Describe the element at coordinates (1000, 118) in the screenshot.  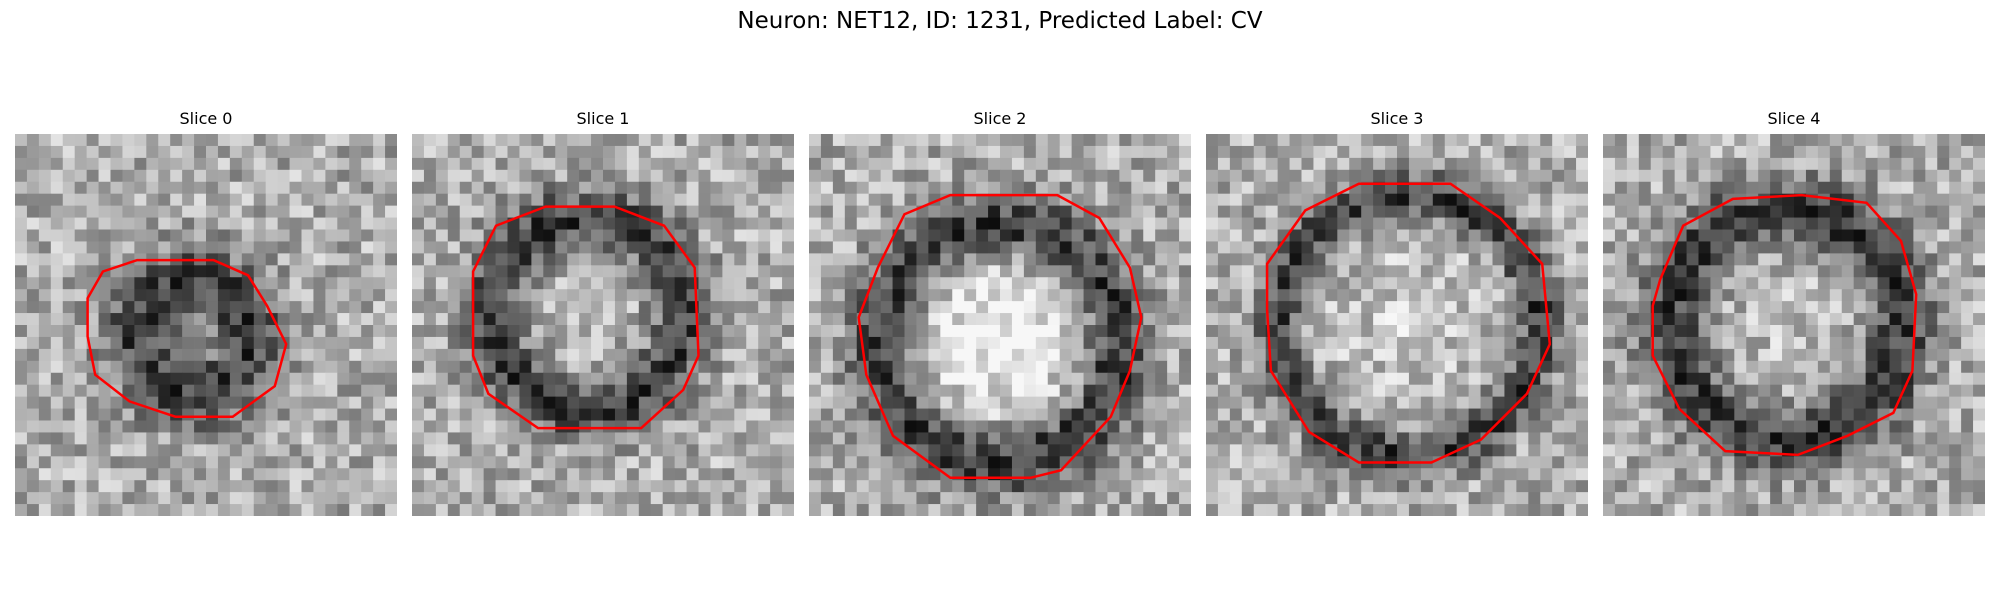
I see `slice-title-2: Slice 2` at that location.